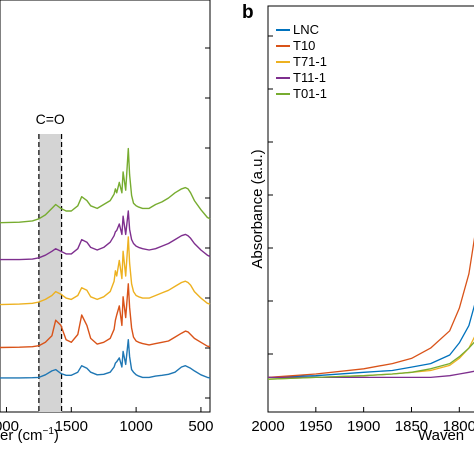  What do you see at coordinates (200, 426) in the screenshot?
I see `panel-a-x-tick-label: 500` at bounding box center [200, 426].